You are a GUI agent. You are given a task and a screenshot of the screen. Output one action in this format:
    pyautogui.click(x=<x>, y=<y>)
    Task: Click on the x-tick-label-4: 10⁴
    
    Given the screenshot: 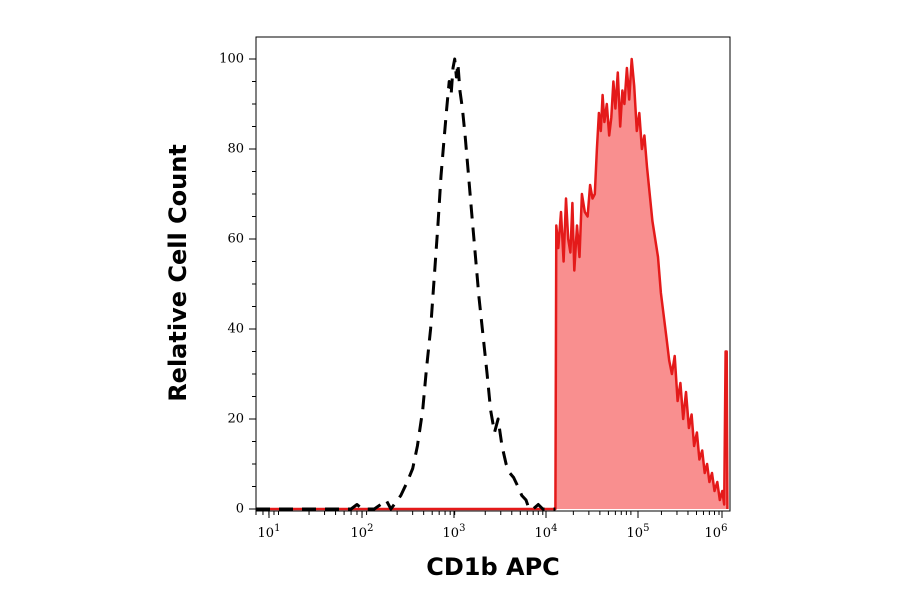 What is the action you would take?
    pyautogui.click(x=546, y=532)
    